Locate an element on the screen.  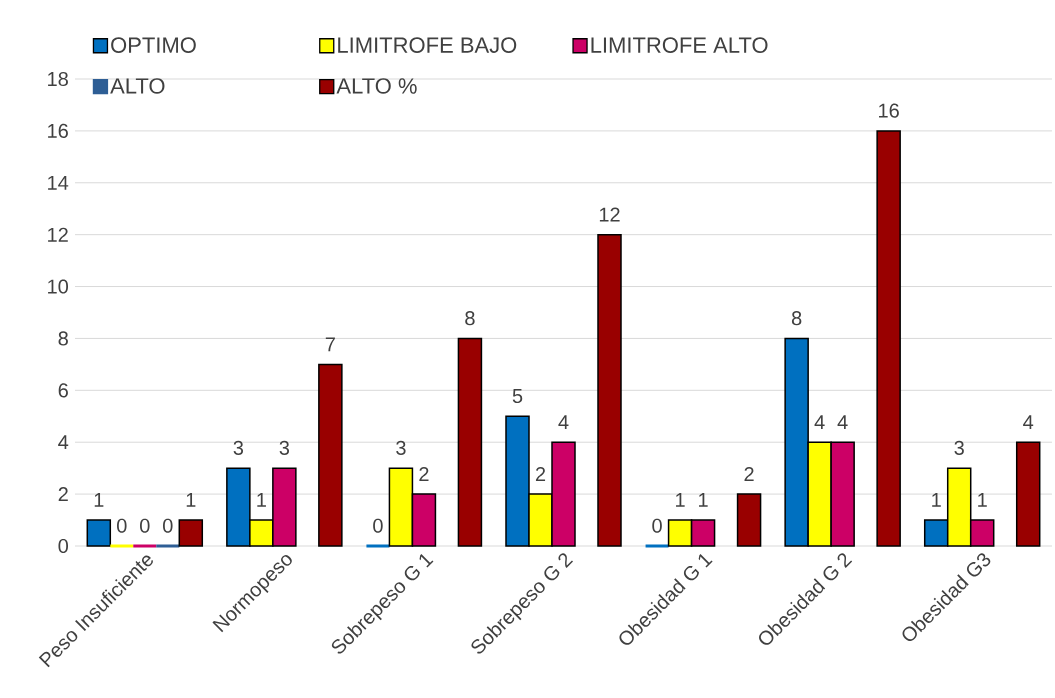
y-tick-label: 12 is located at coordinates (58, 234).